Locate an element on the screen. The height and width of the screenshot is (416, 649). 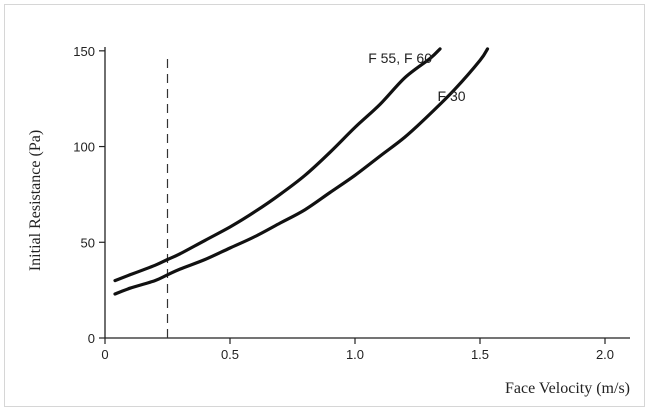
y-tick-label: 50 is located at coordinates (88, 242).